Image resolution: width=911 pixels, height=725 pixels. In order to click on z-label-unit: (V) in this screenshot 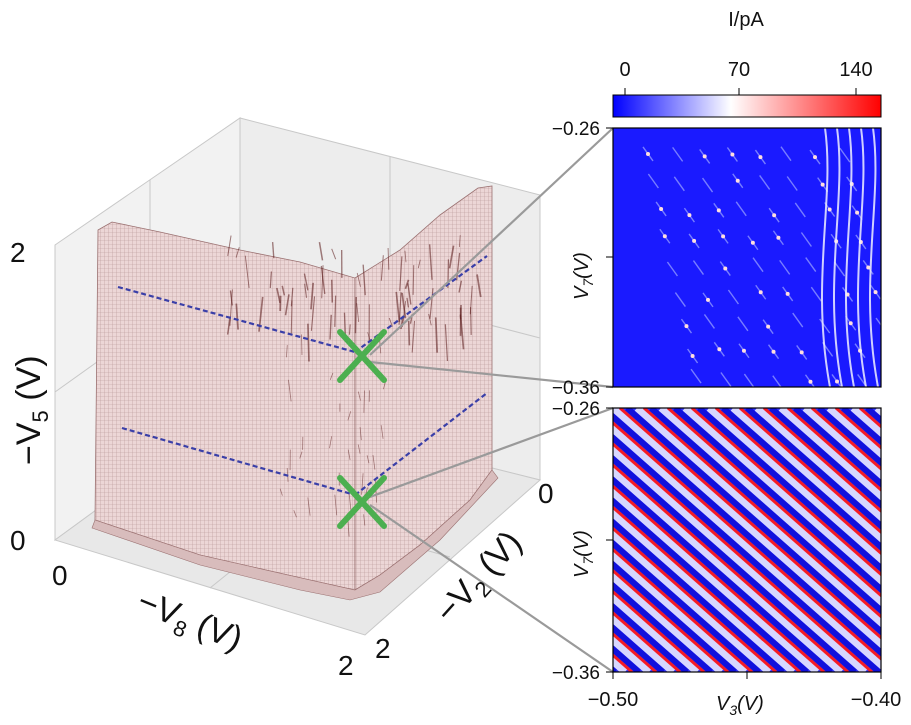, I will do `click(29, 382)`.